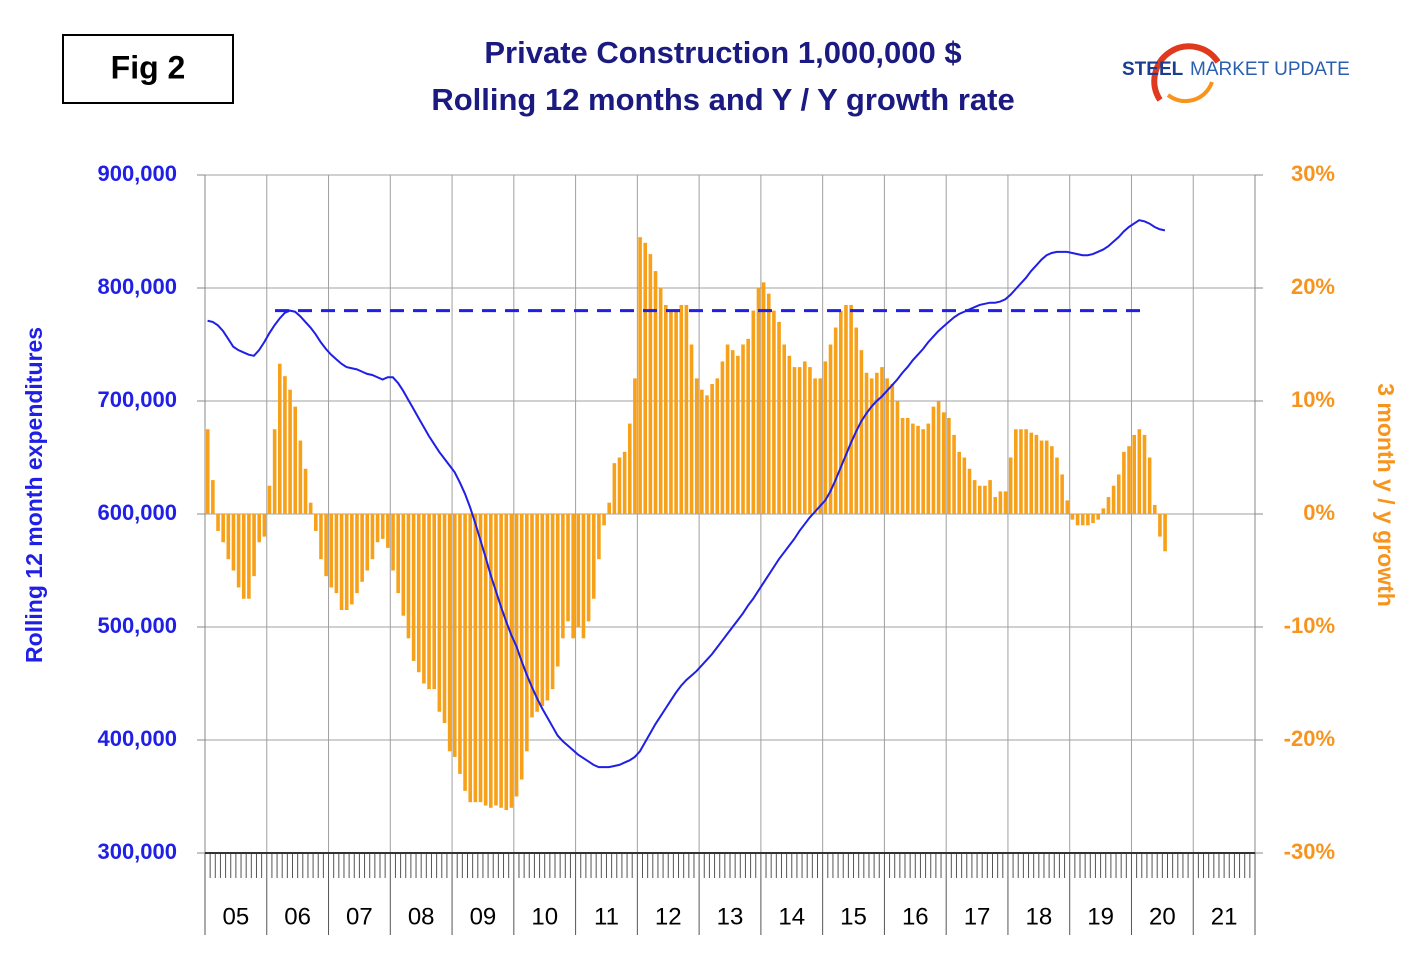 Image resolution: width=1420 pixels, height=969 pixels. What do you see at coordinates (730, 916) in the screenshot?
I see `x-tick-label: 13` at bounding box center [730, 916].